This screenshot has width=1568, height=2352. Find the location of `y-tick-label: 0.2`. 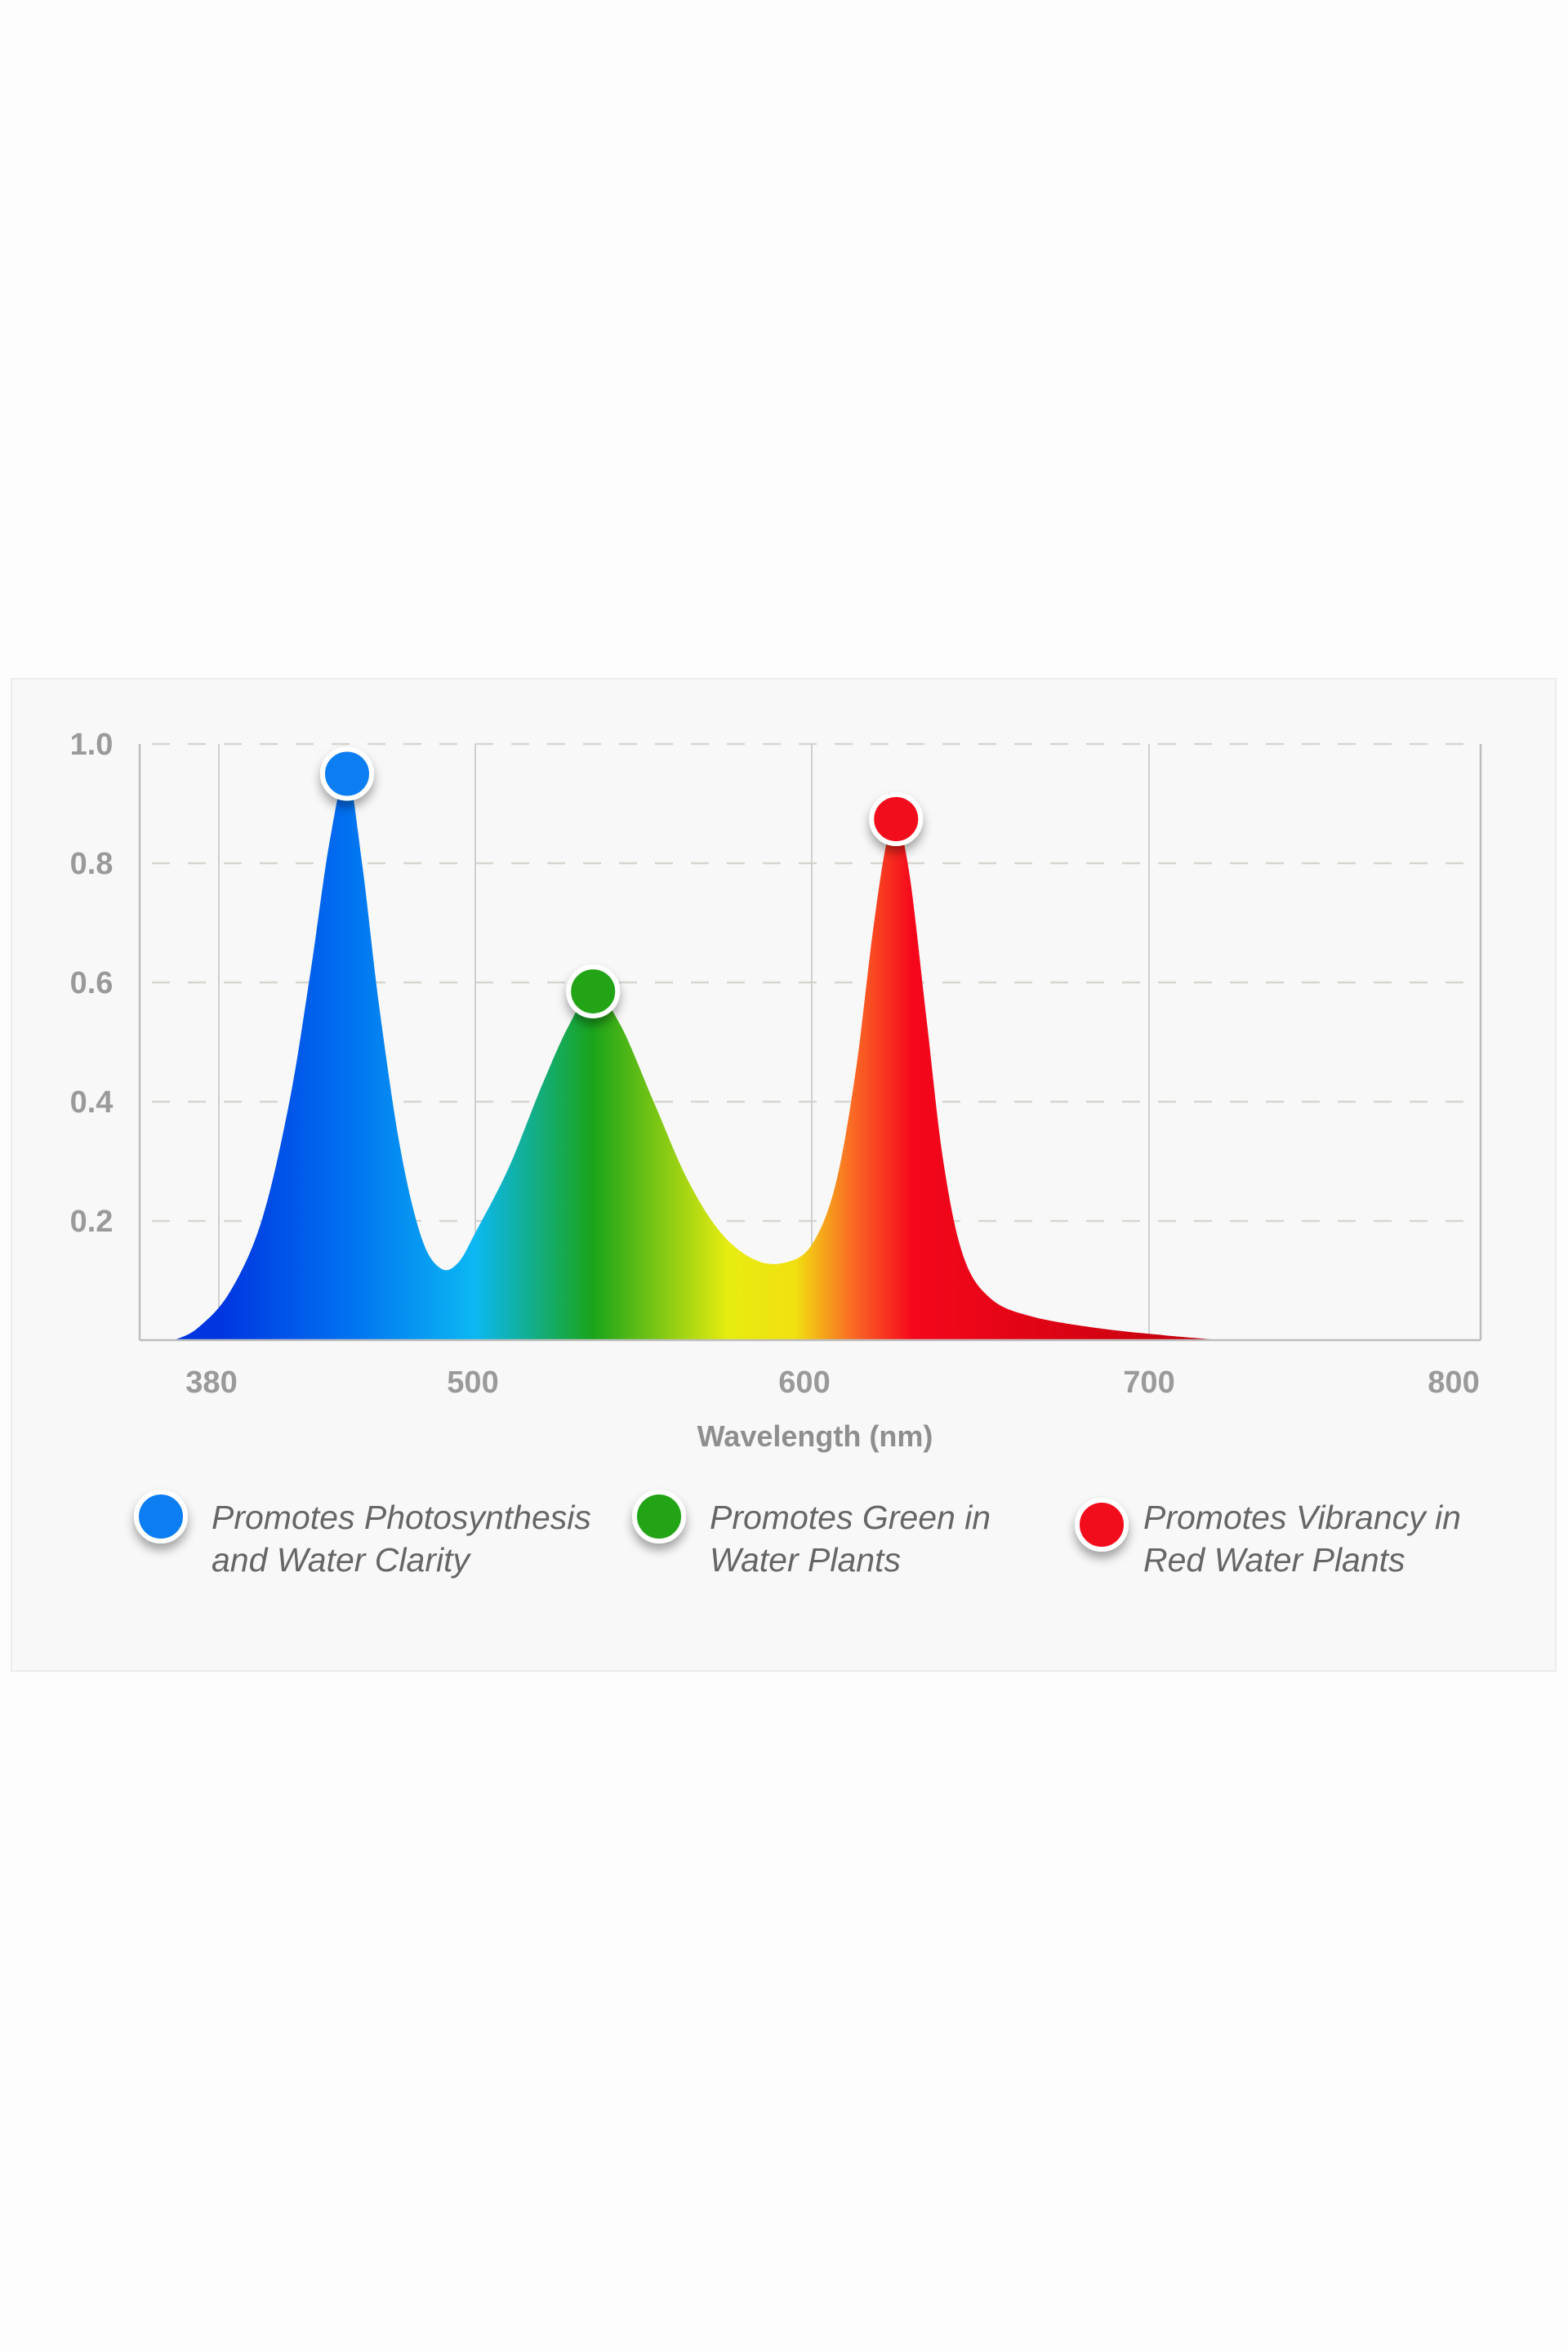

y-tick-label: 0.2 is located at coordinates (92, 1222).